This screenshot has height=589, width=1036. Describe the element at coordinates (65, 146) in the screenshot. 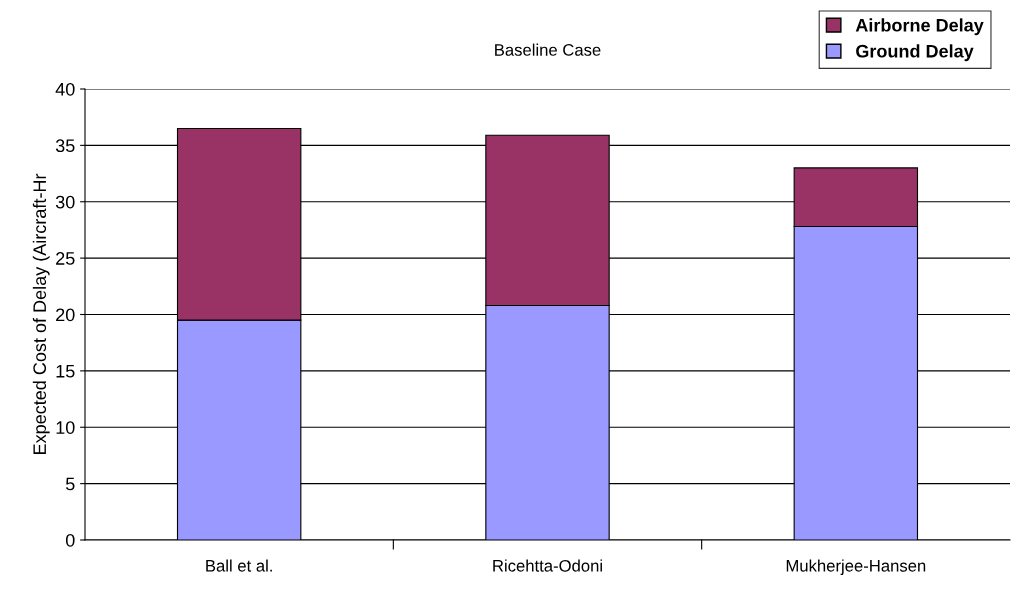

I see `y-tick-label: 35` at that location.